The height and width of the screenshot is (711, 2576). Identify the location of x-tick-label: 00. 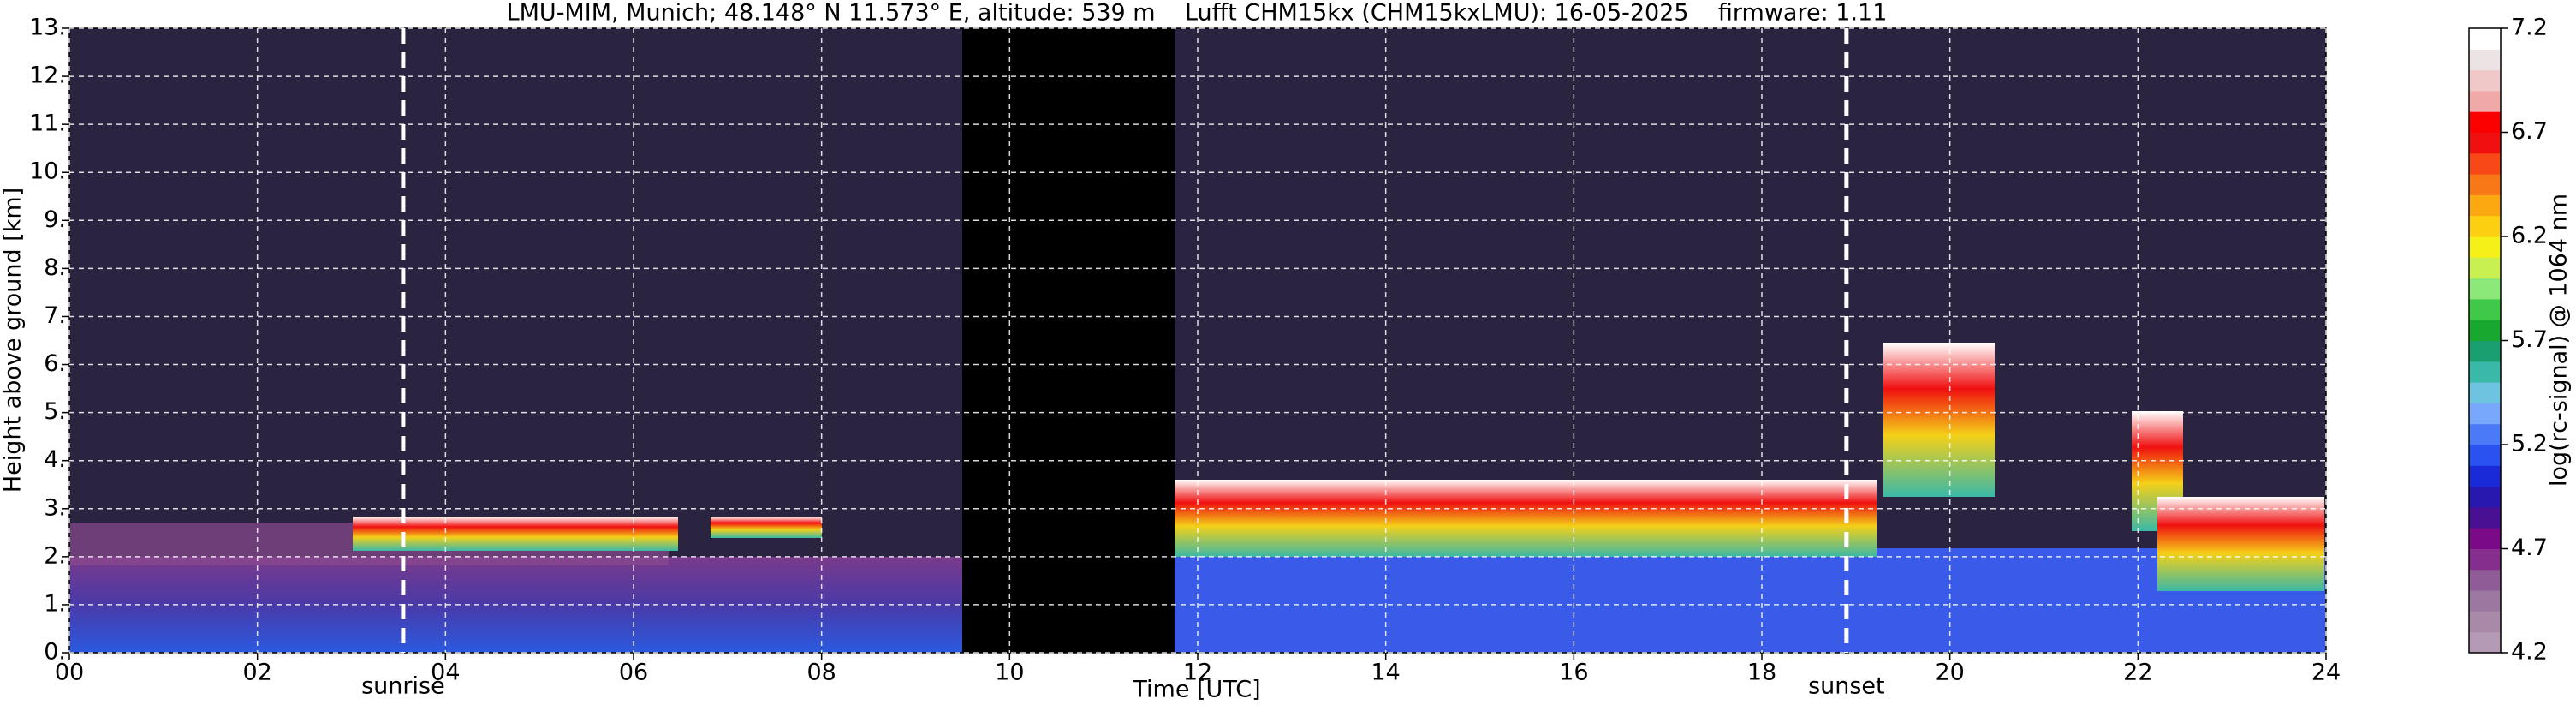
(70, 673).